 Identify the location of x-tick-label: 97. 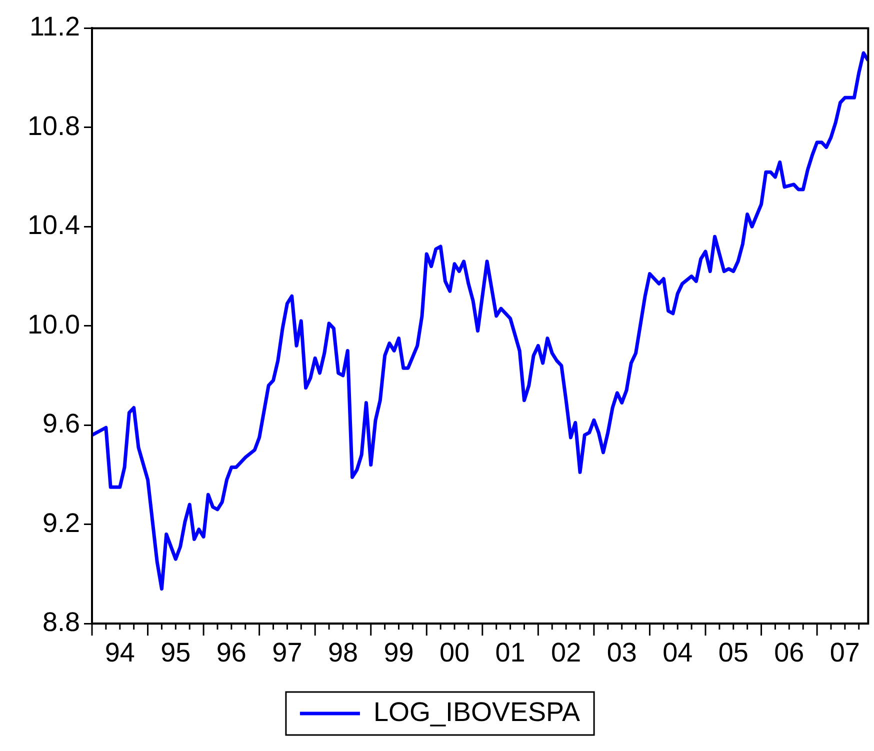
(287, 652).